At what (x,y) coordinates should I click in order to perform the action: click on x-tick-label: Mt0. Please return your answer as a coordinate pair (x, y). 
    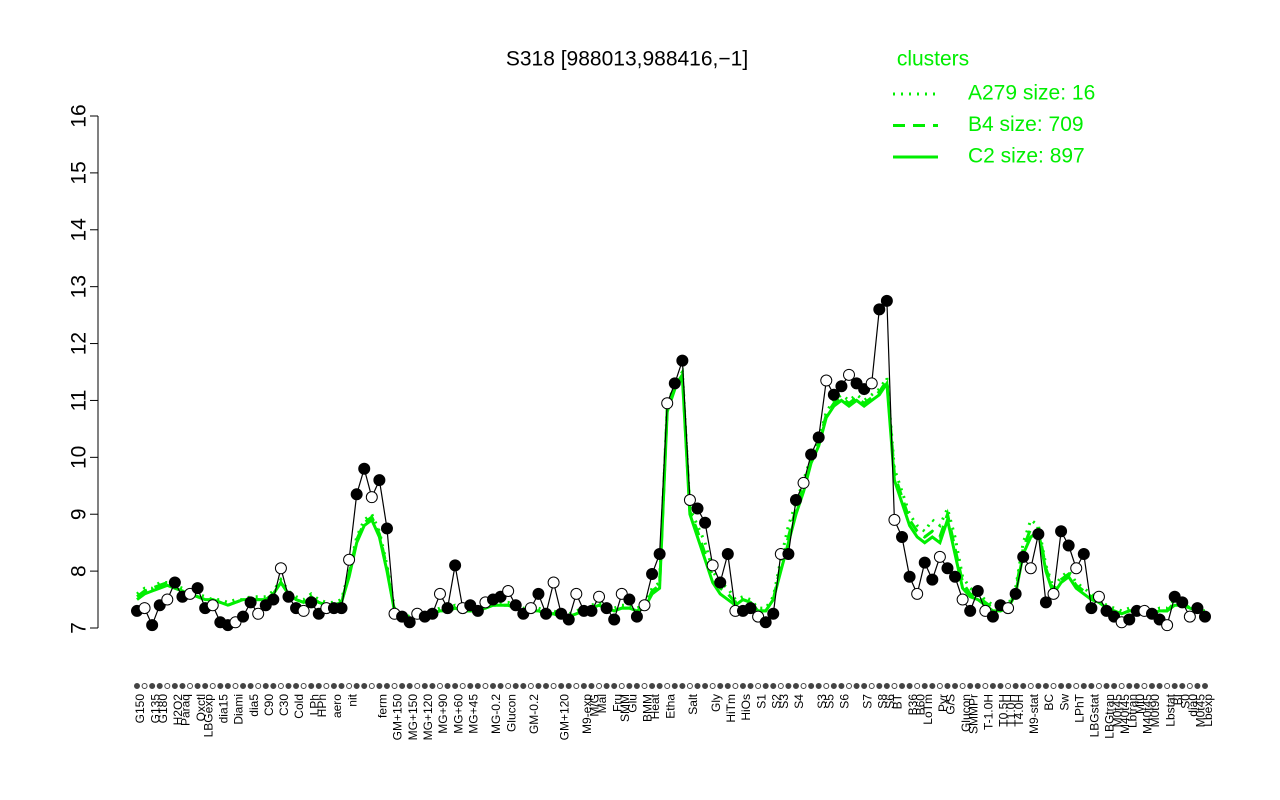
    Looking at the image, I should click on (1140, 704).